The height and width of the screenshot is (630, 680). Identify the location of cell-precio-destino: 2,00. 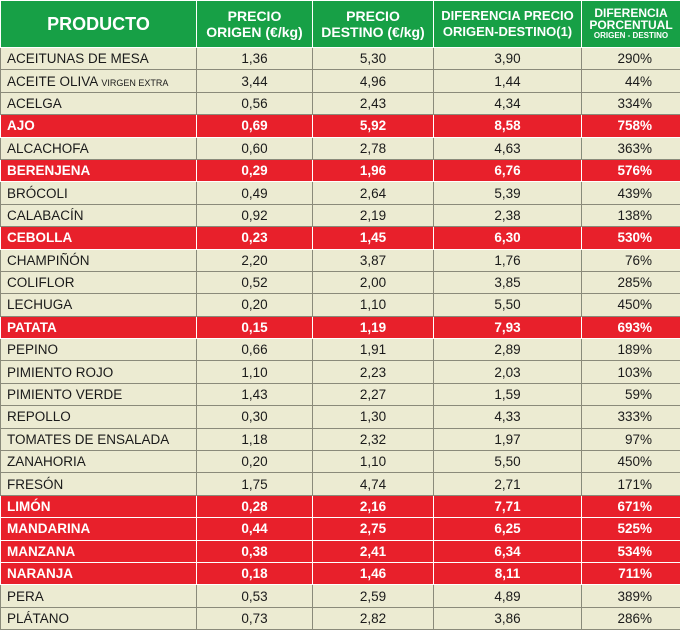
(373, 282).